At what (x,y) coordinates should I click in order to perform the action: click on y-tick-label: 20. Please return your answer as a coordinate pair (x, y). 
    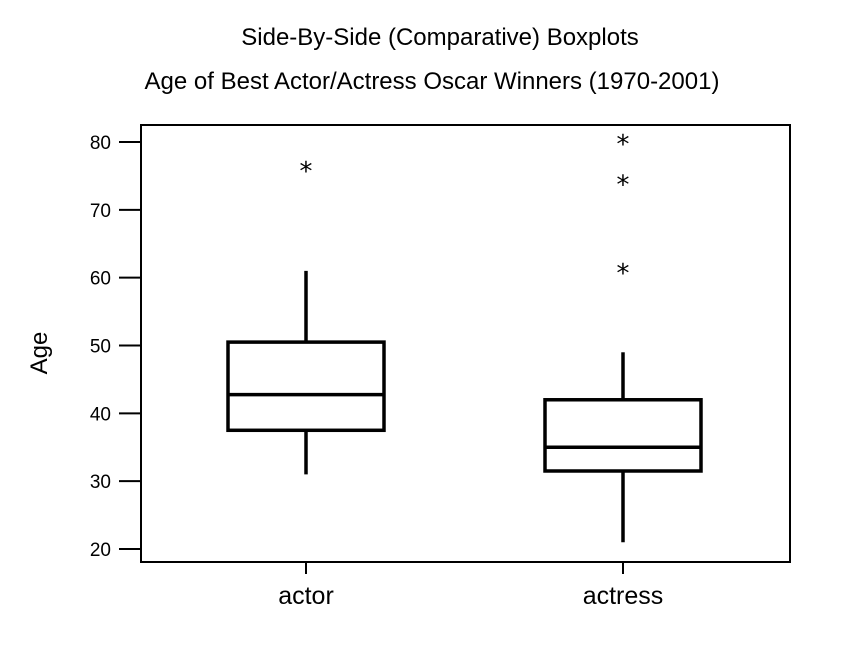
    Looking at the image, I should click on (100, 550).